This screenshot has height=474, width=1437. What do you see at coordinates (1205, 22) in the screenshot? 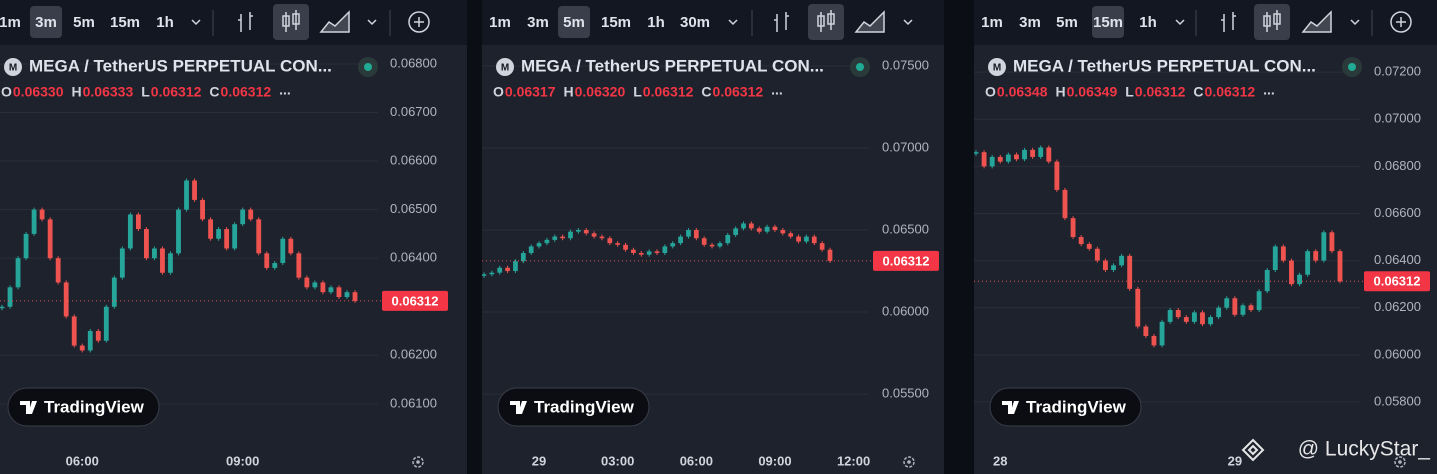
I see `toolbar` at bounding box center [1205, 22].